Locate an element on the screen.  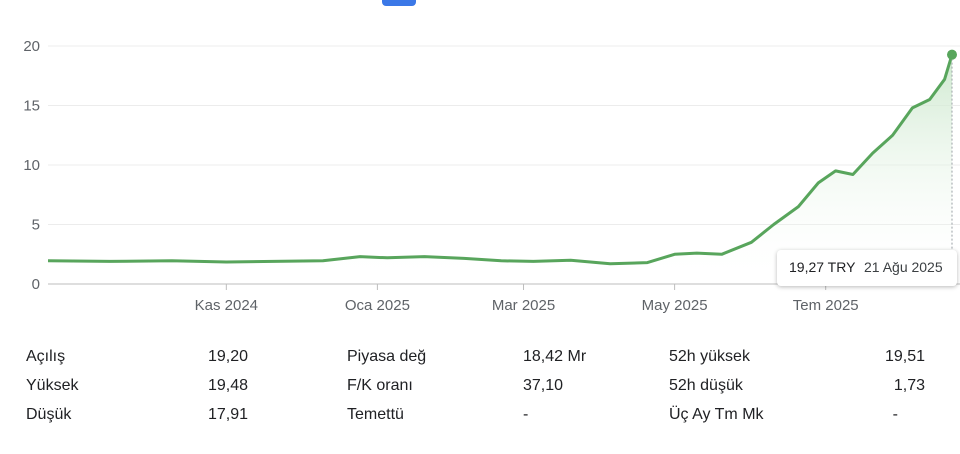
x-tick-label: Mar 2025 is located at coordinates (523, 305).